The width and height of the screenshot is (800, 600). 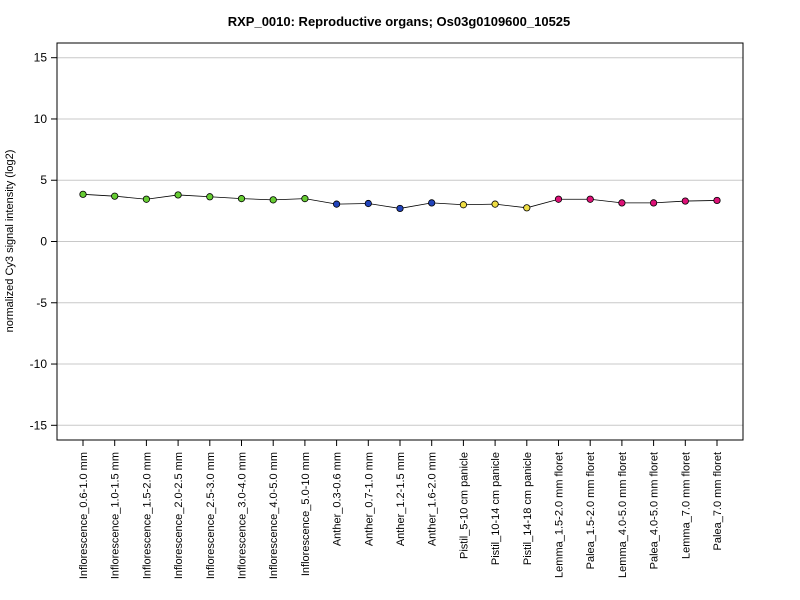 What do you see at coordinates (591, 510) in the screenshot?
I see `x-tick-label: Palea_1.5-2.0 mm floret` at bounding box center [591, 510].